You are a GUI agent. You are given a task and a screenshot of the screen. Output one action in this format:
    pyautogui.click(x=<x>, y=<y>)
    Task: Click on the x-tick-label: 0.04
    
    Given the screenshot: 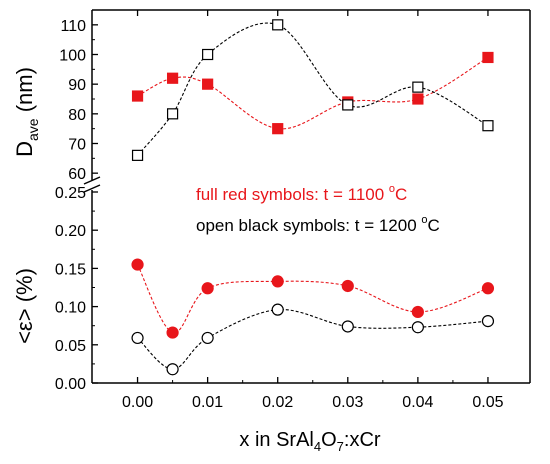 What is the action you would take?
    pyautogui.click(x=417, y=402)
    